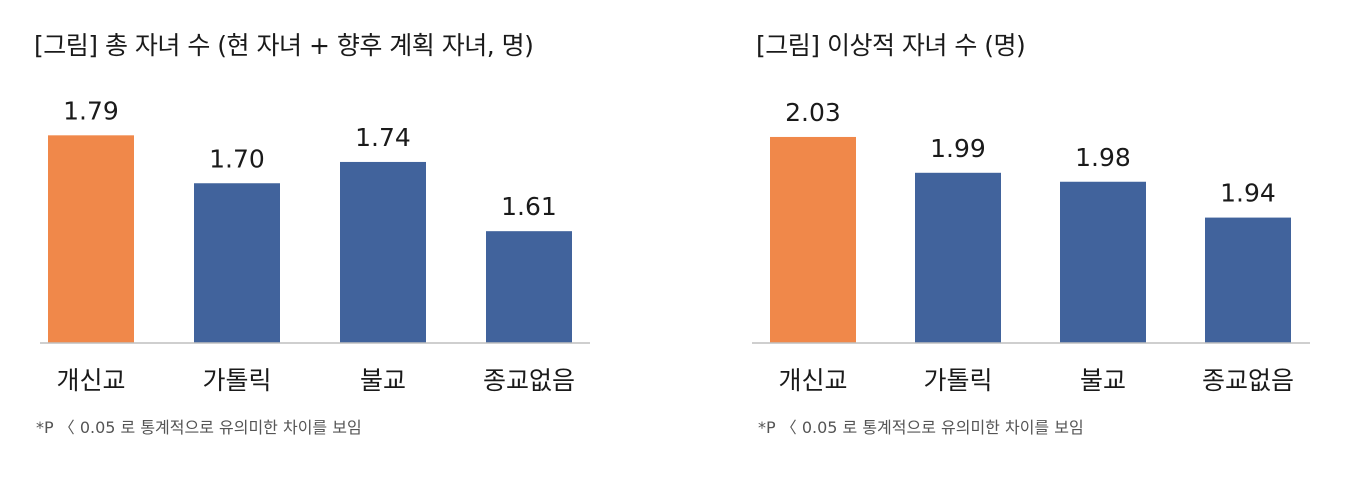  I want to click on data-label: 1.61, so click(529, 206).